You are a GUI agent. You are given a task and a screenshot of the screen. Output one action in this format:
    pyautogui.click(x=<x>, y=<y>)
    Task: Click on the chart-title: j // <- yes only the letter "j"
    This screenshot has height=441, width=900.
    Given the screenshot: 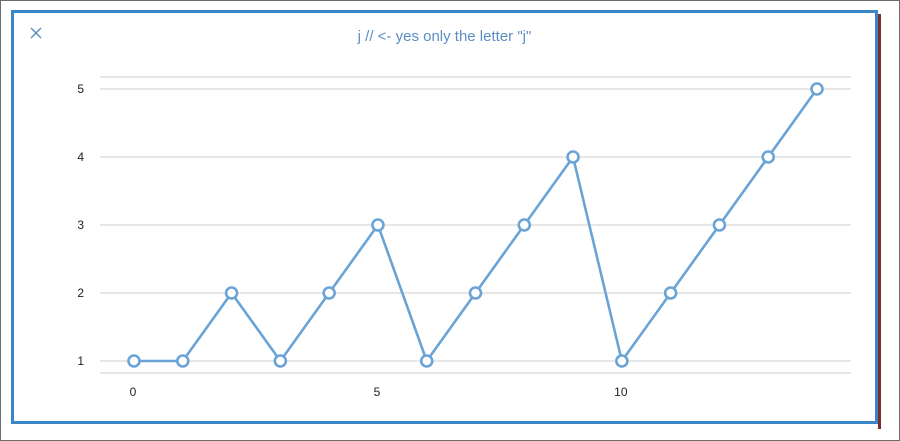 What is the action you would take?
    pyautogui.click(x=444, y=36)
    